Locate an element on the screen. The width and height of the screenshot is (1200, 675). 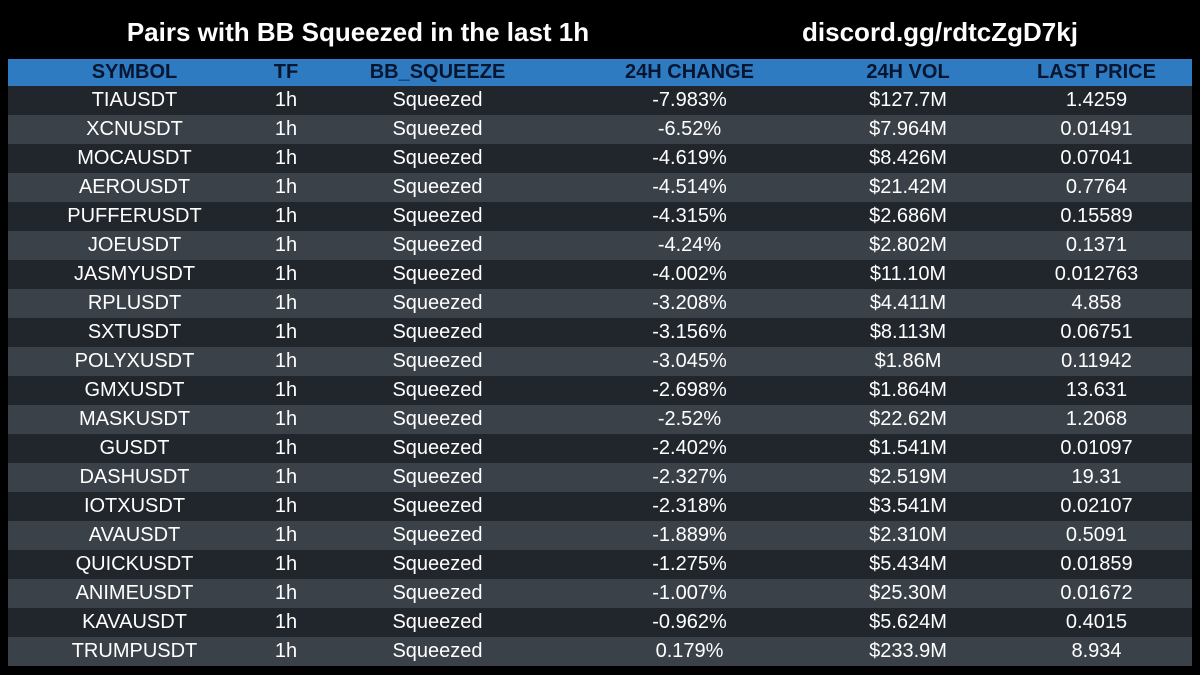
change-cell: -3.156% is located at coordinates (689, 332).